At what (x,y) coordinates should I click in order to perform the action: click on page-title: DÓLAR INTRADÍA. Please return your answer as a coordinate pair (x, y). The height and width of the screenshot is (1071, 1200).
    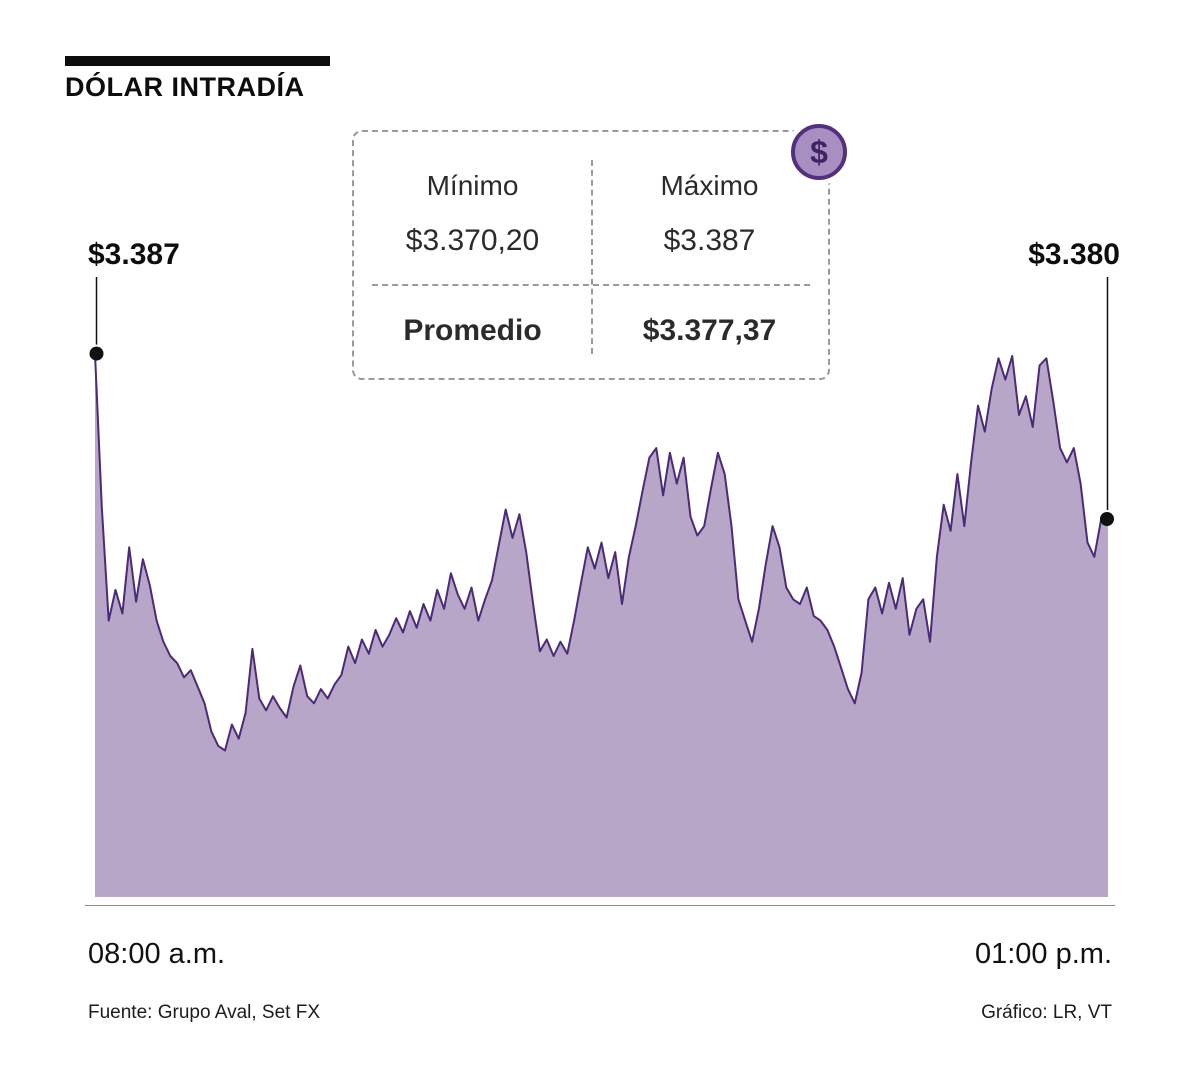
    Looking at the image, I should click on (185, 87).